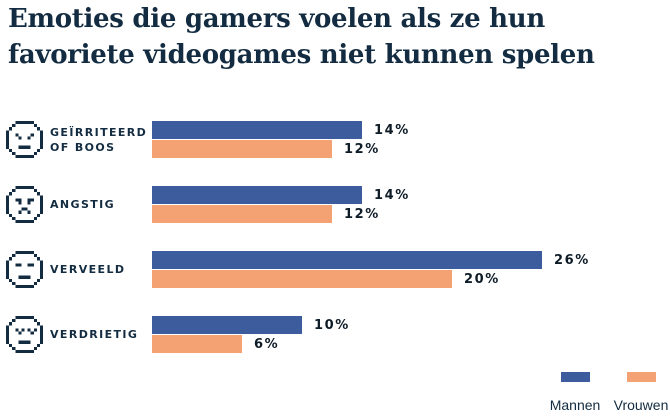 This screenshot has width=670, height=419. What do you see at coordinates (242, 149) in the screenshot?
I see `bar-vrouwen-geirriteerd-of-boos` at bounding box center [242, 149].